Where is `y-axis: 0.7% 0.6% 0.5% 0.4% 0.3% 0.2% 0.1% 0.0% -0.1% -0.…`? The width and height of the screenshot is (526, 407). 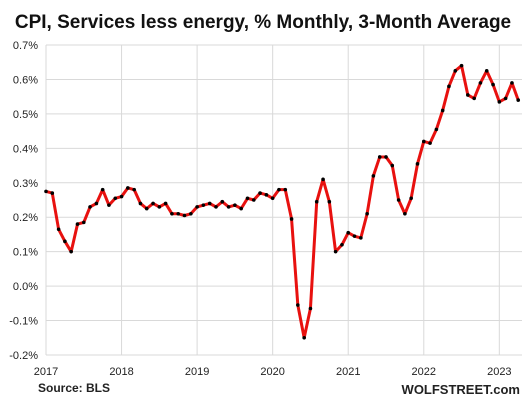
y-axis: 0.7% 0.6% 0.5% 0.4% 0.3% 0.2% 0.1% 0.0% -0.1% -0.… is located at coordinates (23, 201).